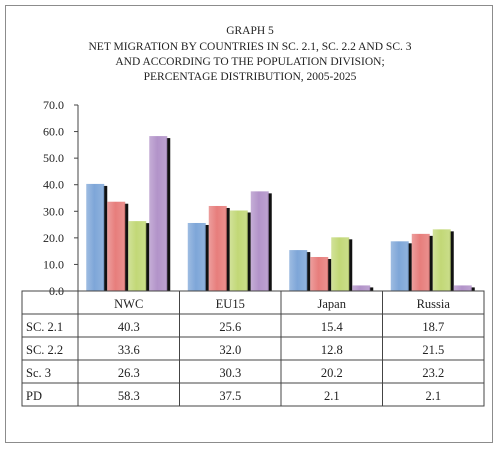 The image size is (500, 450). What do you see at coordinates (95, 237) in the screenshot?
I see `bar-sc-2-1-nwc` at bounding box center [95, 237].